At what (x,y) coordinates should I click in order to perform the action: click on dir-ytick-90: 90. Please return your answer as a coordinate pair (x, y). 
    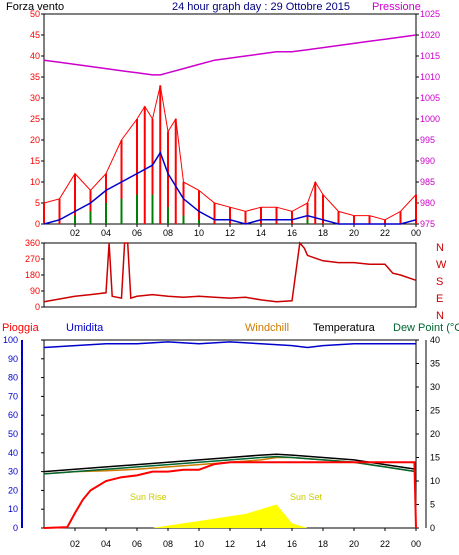
    Looking at the image, I should click on (35, 291).